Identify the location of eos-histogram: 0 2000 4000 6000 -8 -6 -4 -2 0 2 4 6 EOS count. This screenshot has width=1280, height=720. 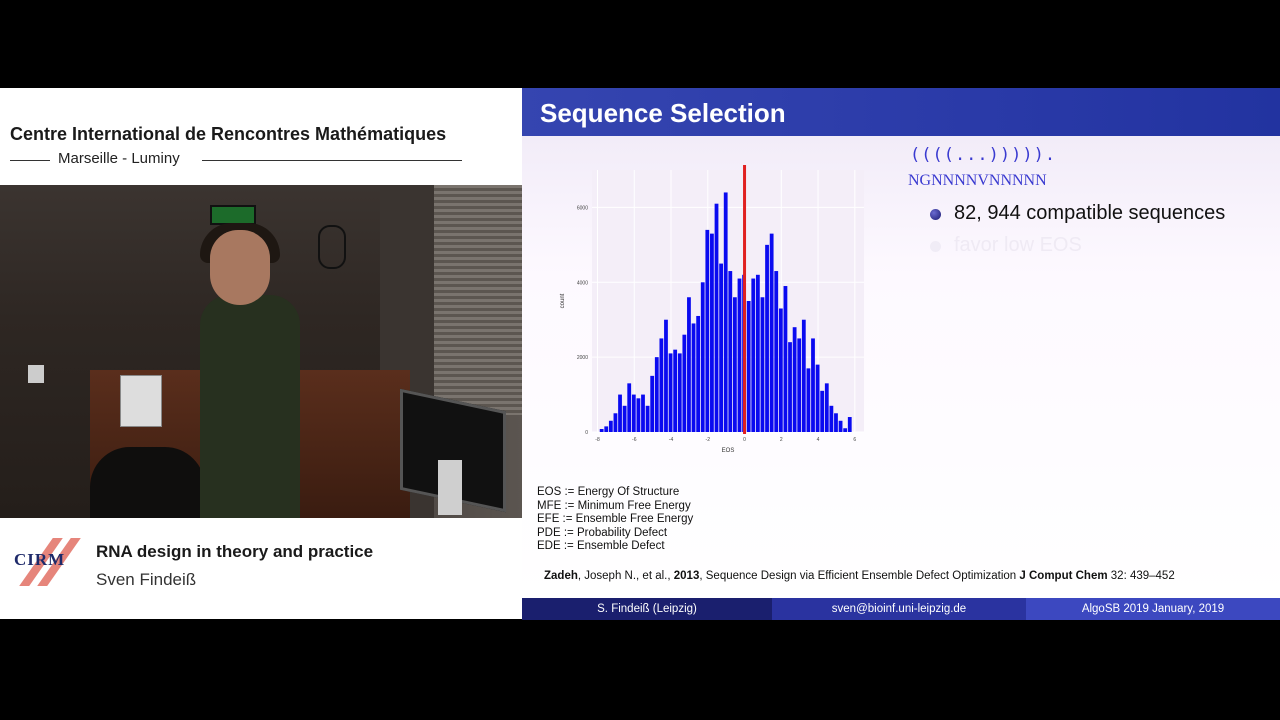
(712, 313).